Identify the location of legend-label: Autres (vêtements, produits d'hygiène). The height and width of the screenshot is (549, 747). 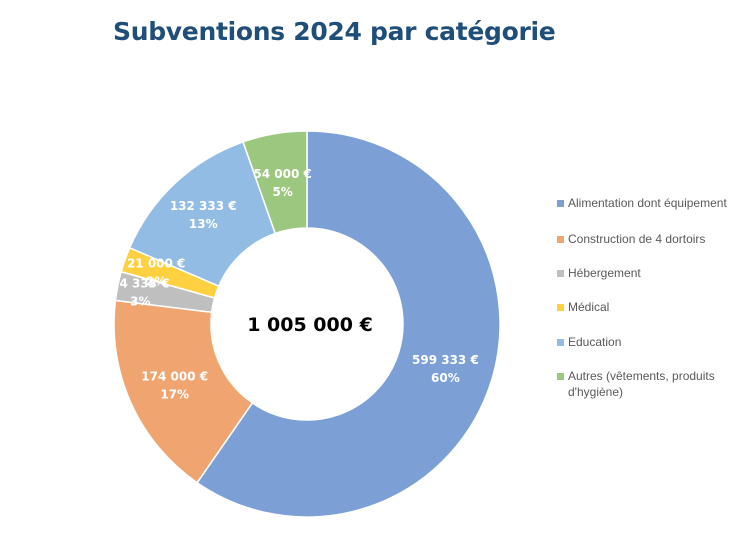
(641, 384).